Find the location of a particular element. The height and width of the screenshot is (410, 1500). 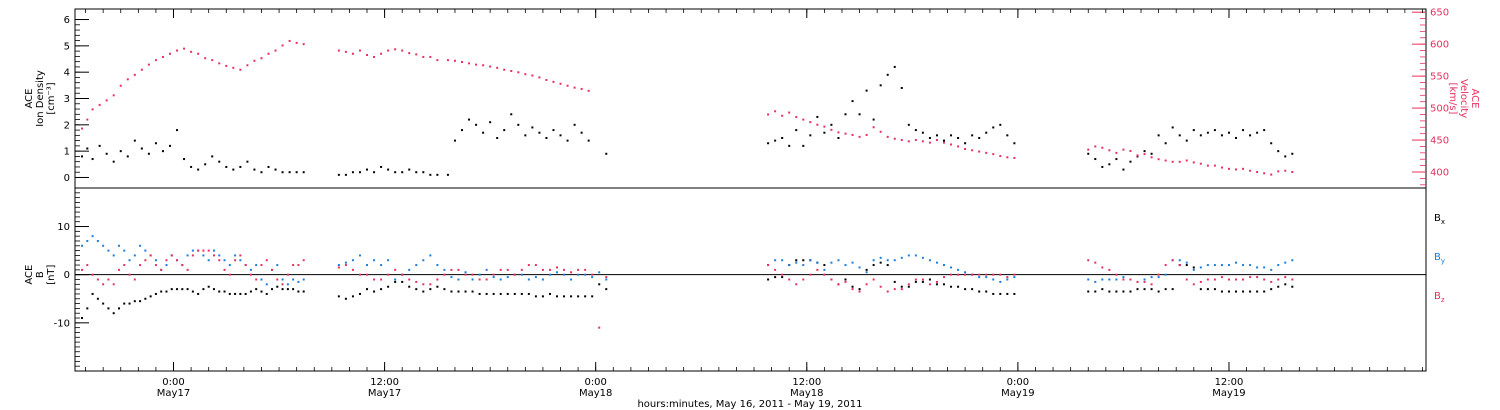

left-tick-label: 0 is located at coordinates (67, 178).